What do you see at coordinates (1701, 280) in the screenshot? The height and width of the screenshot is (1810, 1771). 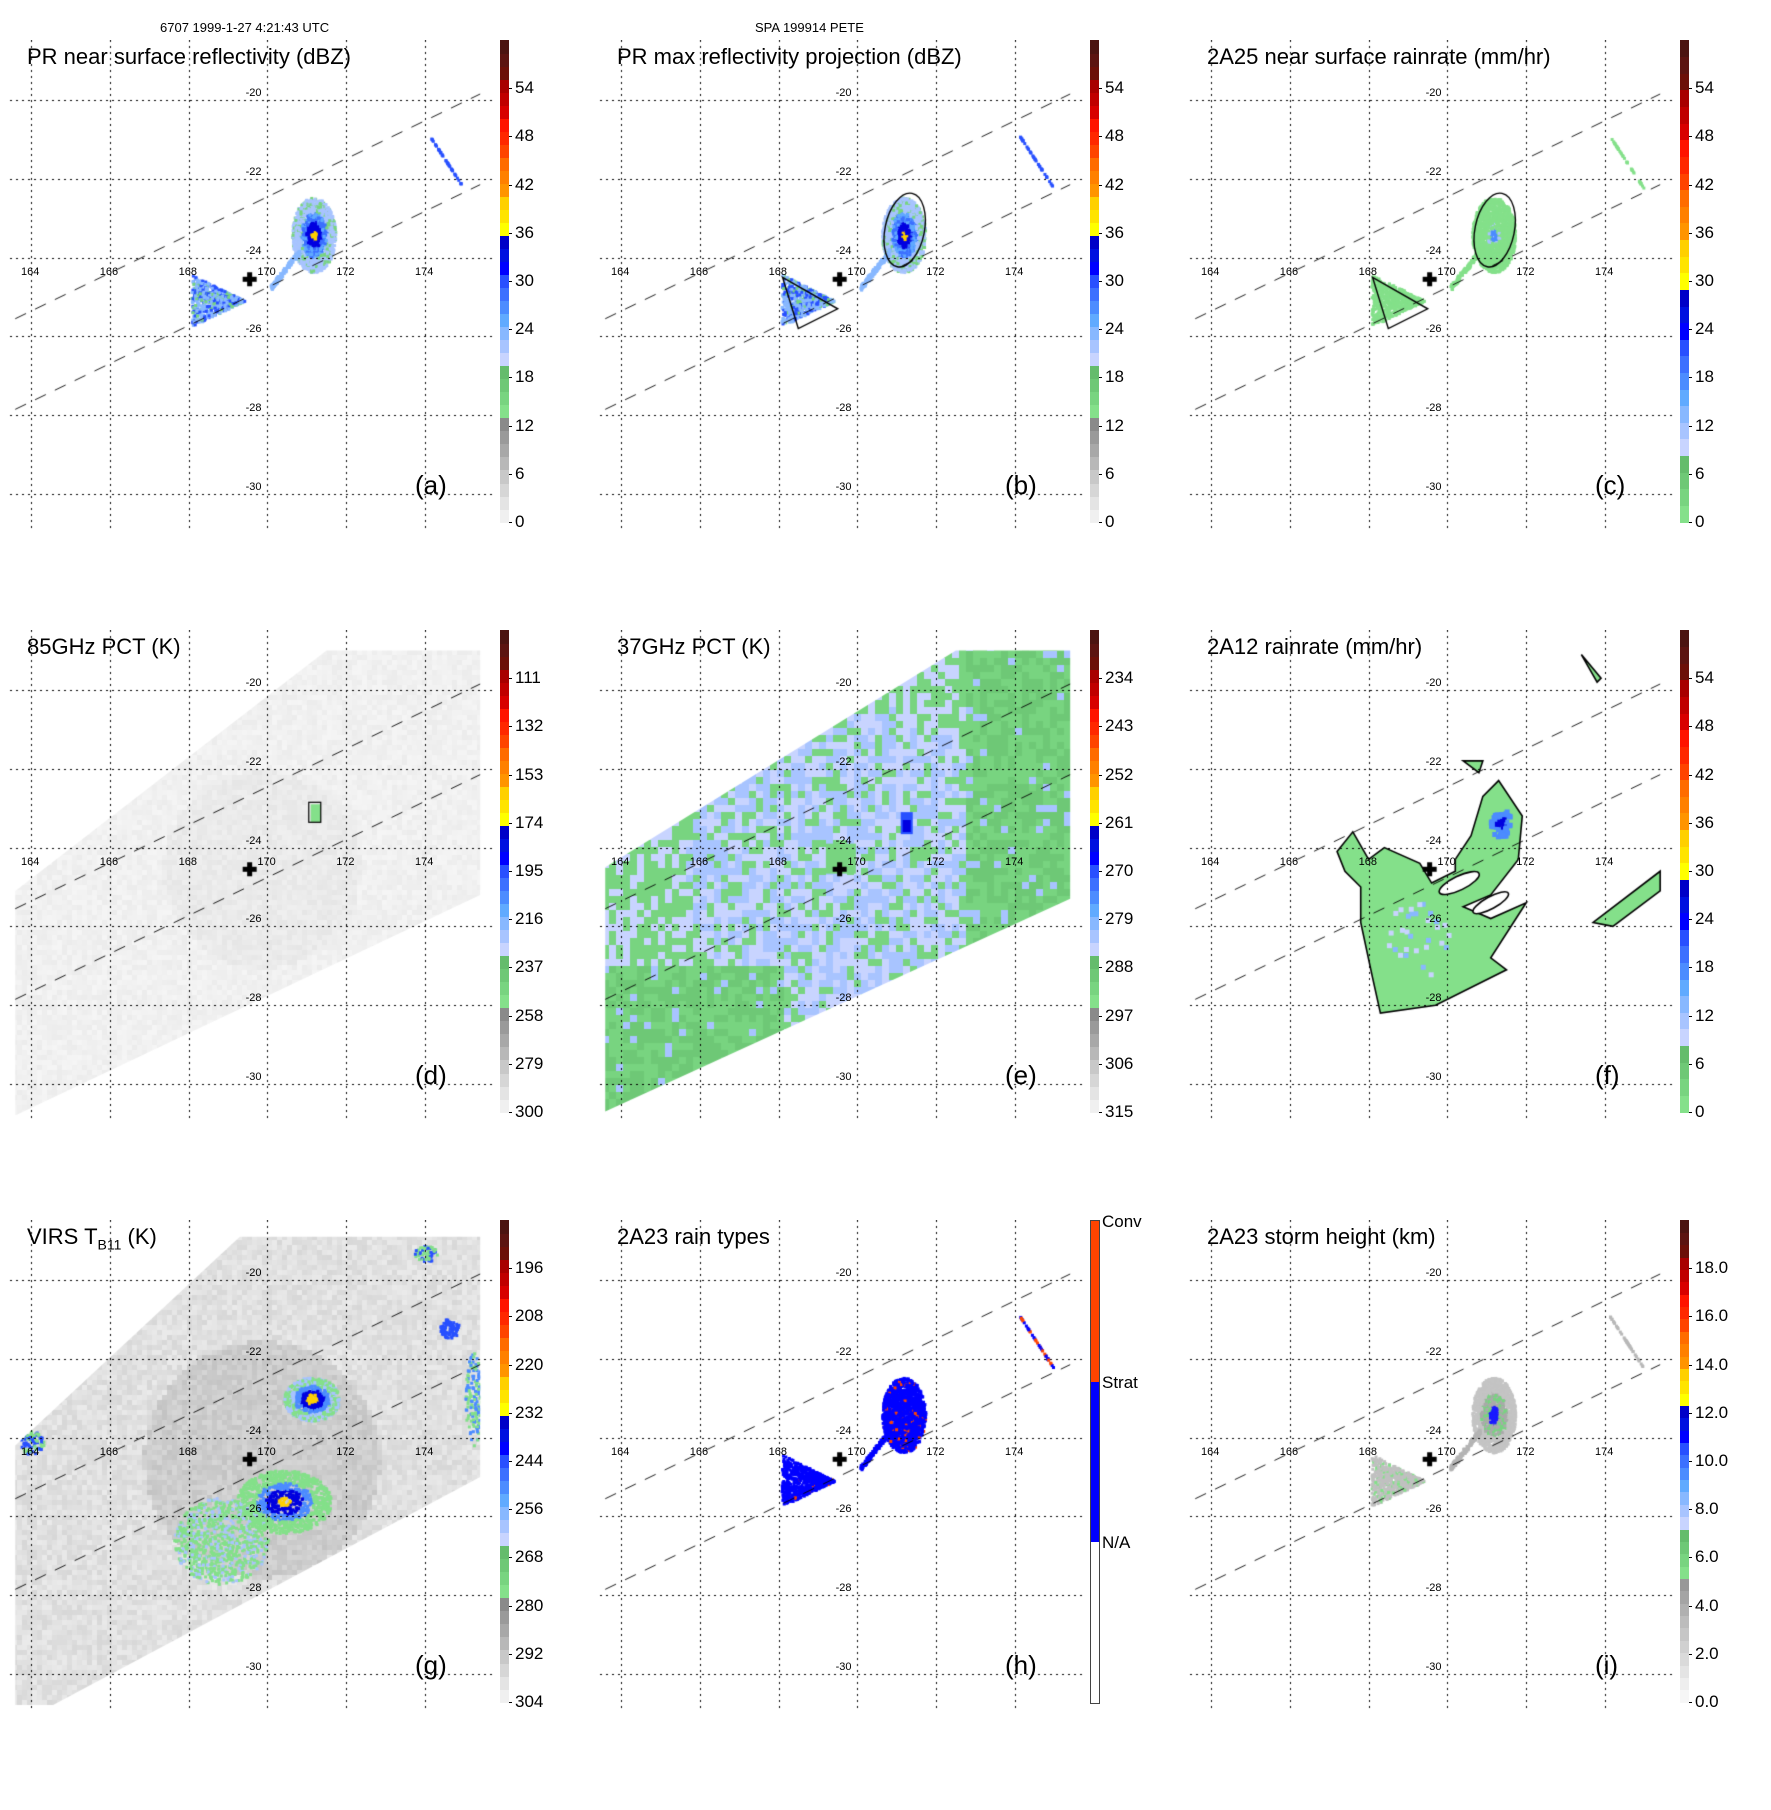 I see `colorbar-tick-label: 30` at bounding box center [1701, 280].